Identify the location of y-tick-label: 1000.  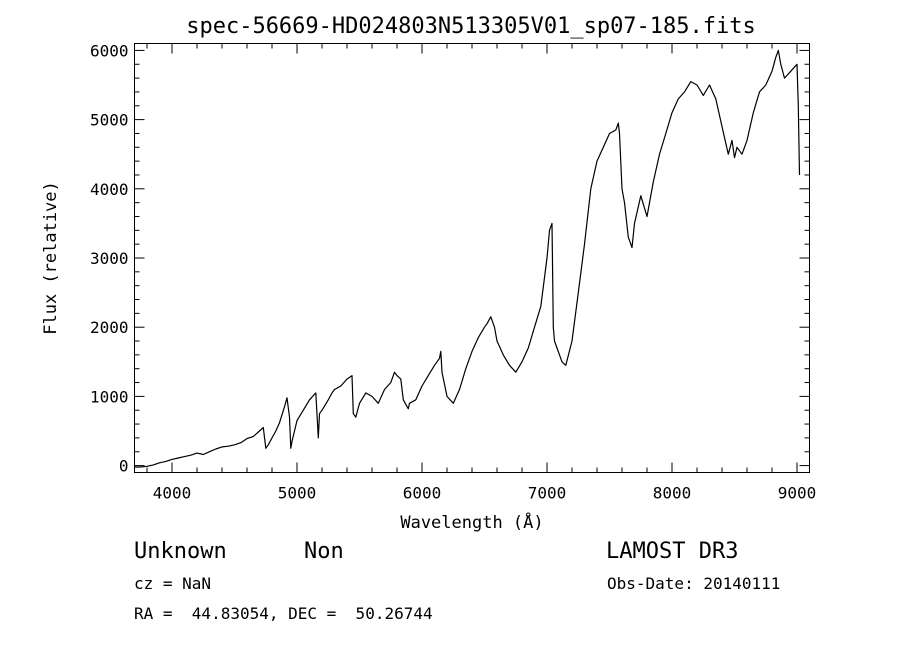
(109, 396).